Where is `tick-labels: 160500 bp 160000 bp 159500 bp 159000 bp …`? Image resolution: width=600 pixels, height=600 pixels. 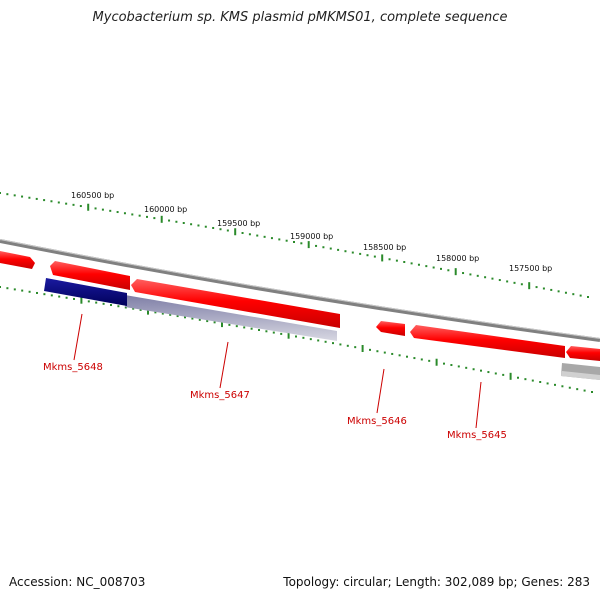 tick-labels: 160500 bp 160000 bp 159500 bp 159000 bp … is located at coordinates (311, 232).